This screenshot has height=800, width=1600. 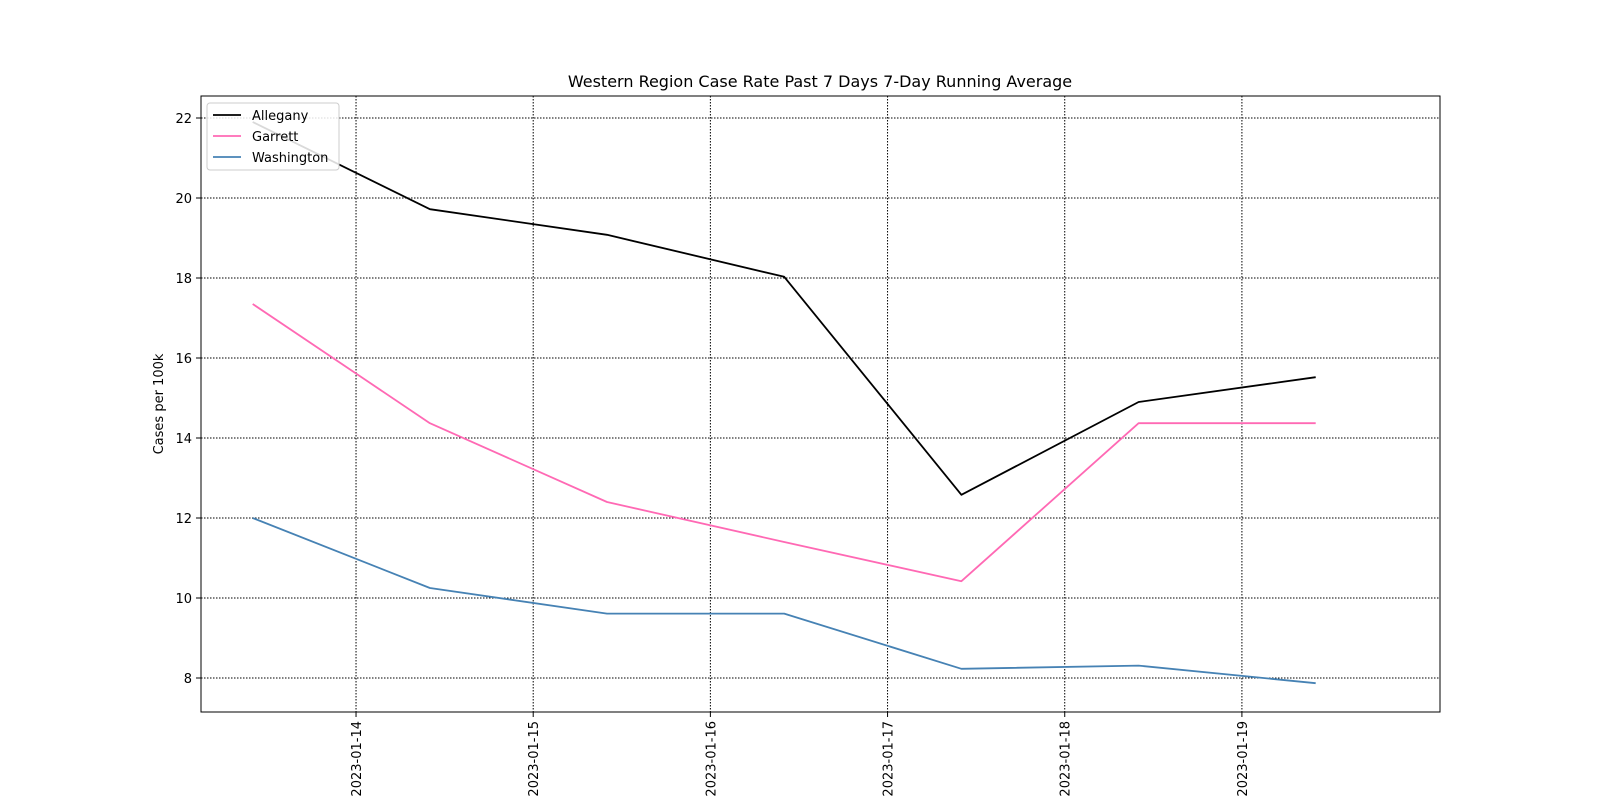 I want to click on x-tick-label: 2023-01-19, so click(x=1243, y=759).